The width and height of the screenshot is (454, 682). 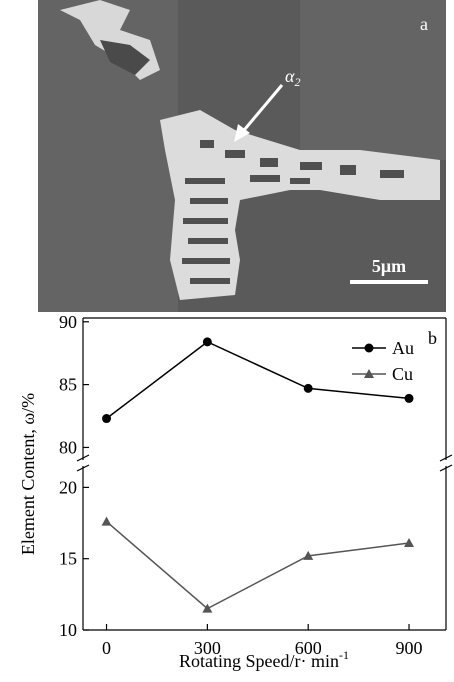 I want to click on y-tick-label: 80, so click(x=68, y=447).